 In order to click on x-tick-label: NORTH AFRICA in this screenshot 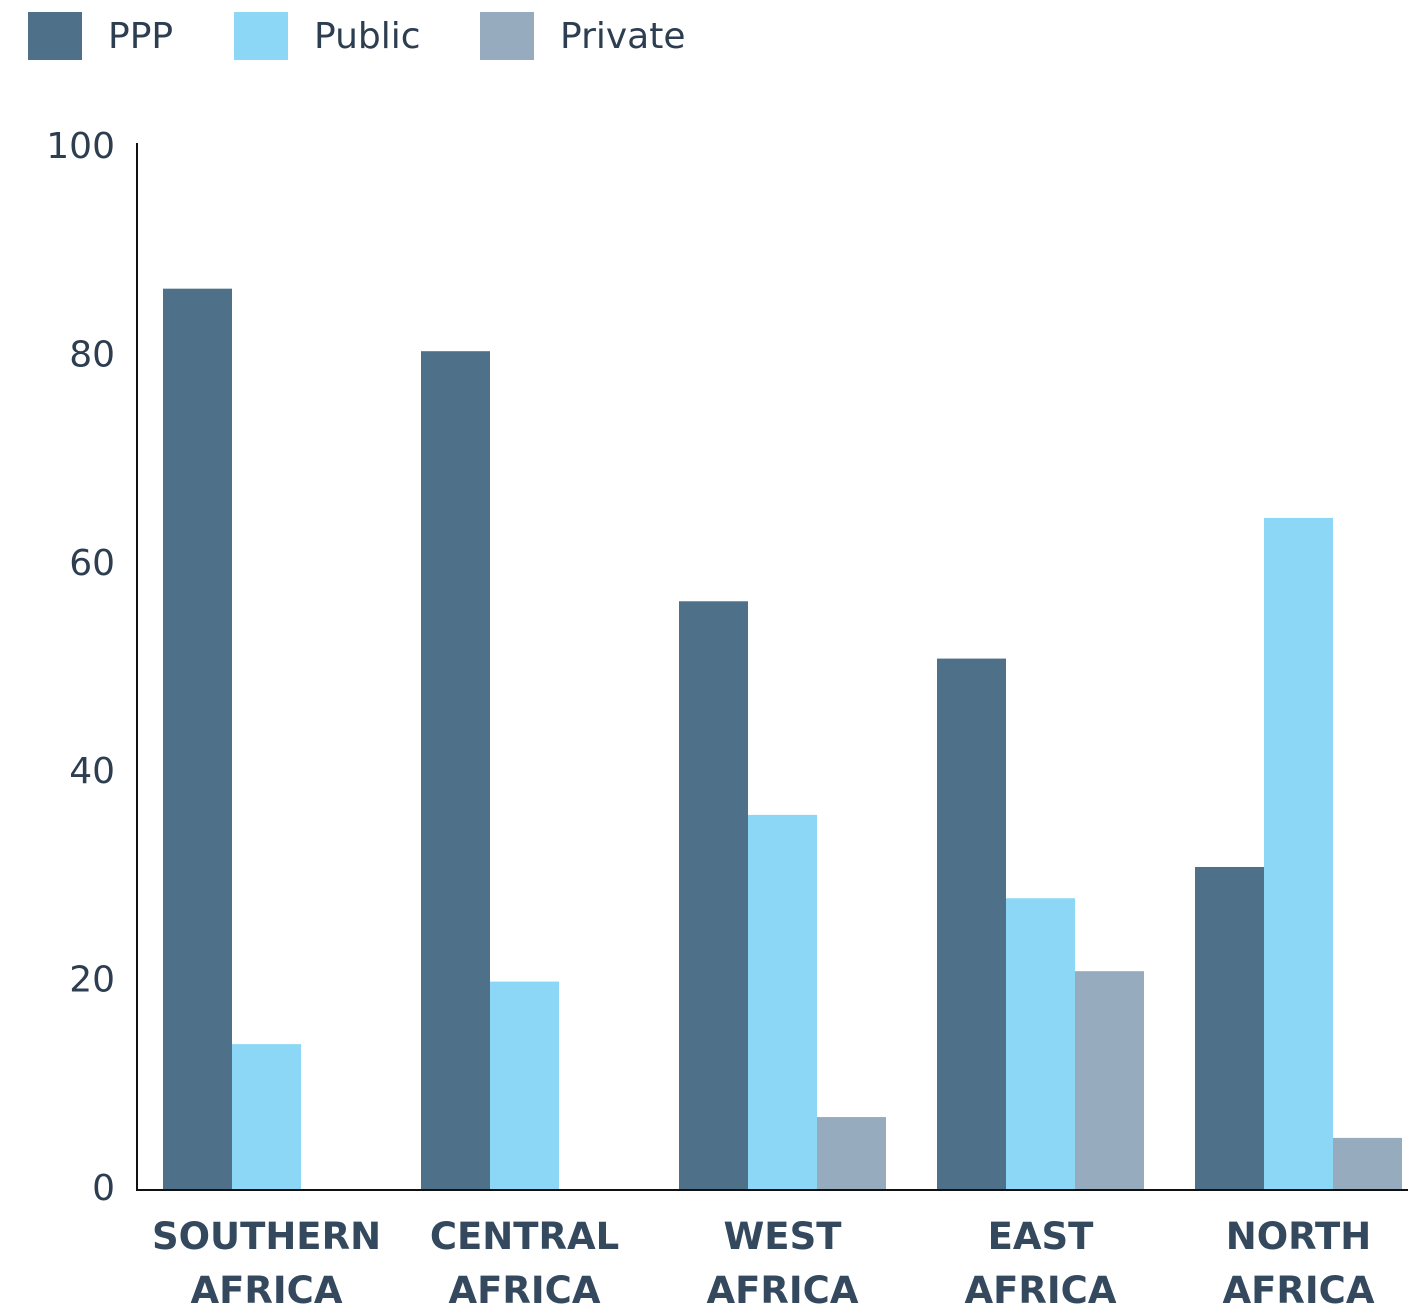, I will do `click(1298, 1263)`.